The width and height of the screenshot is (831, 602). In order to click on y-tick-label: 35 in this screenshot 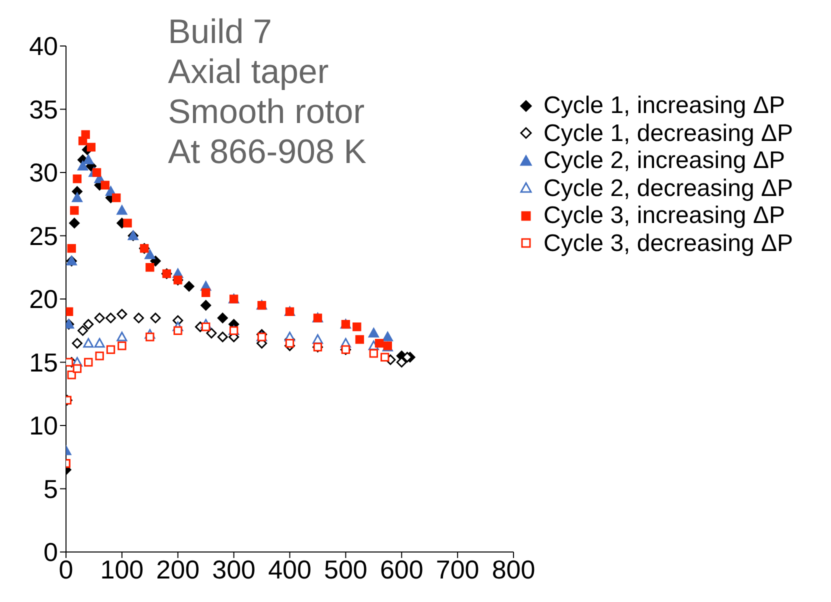, I will do `click(43, 109)`.